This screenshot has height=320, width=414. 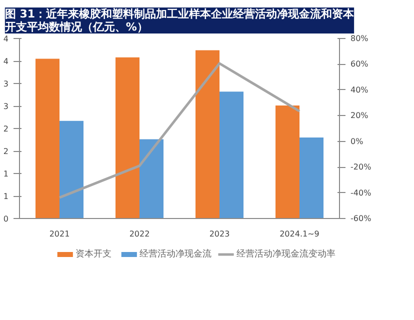 I want to click on y2-tick-label: -60%, so click(x=361, y=218).